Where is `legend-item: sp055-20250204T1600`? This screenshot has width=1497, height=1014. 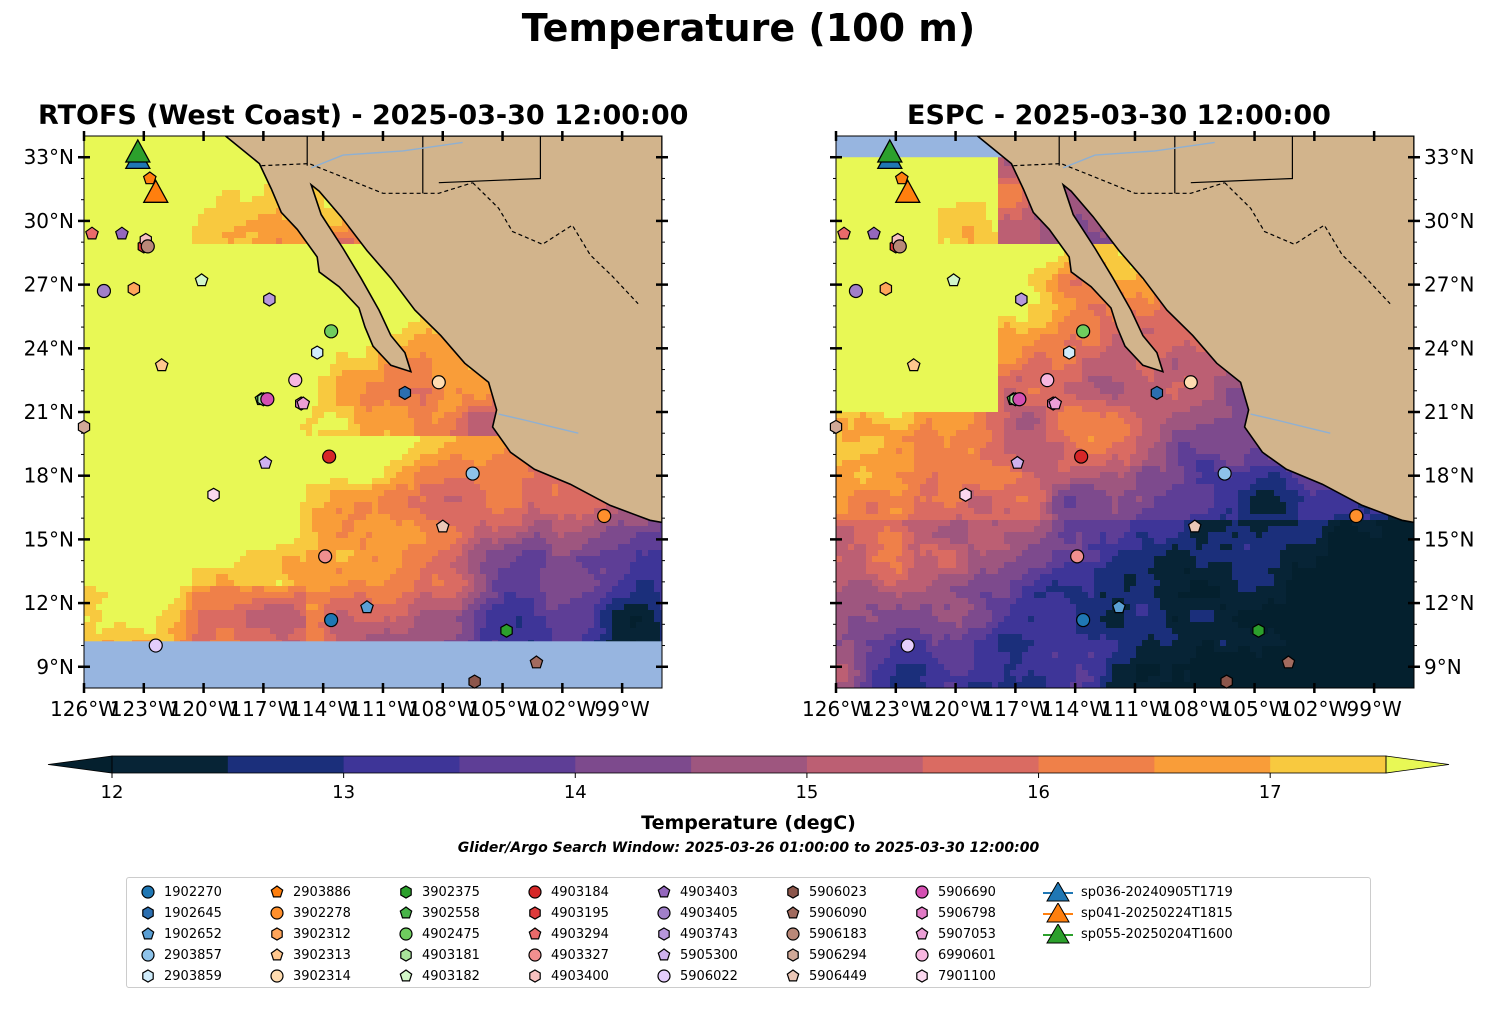 legend-item: sp055-20250204T1600 is located at coordinates (1138, 934).